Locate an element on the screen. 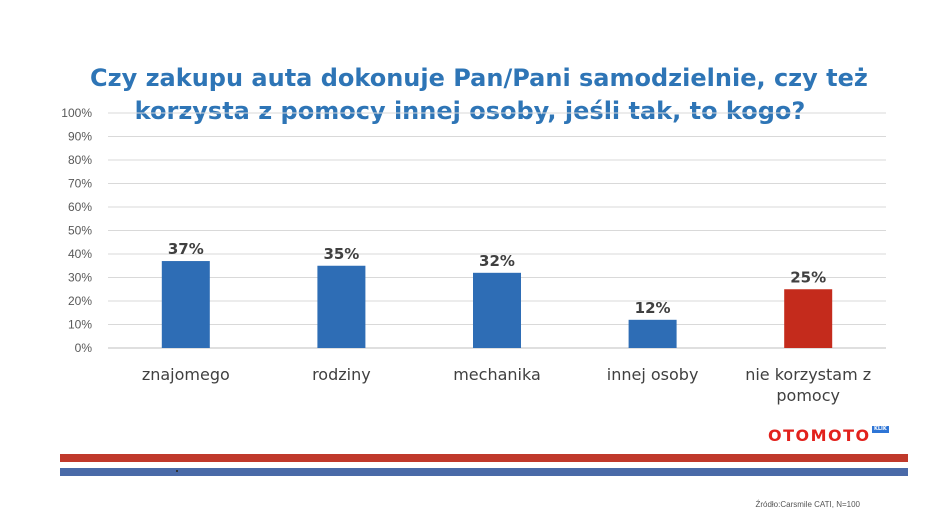 This screenshot has height=528, width=940. x-tick-label: mechanika is located at coordinates (497, 374).